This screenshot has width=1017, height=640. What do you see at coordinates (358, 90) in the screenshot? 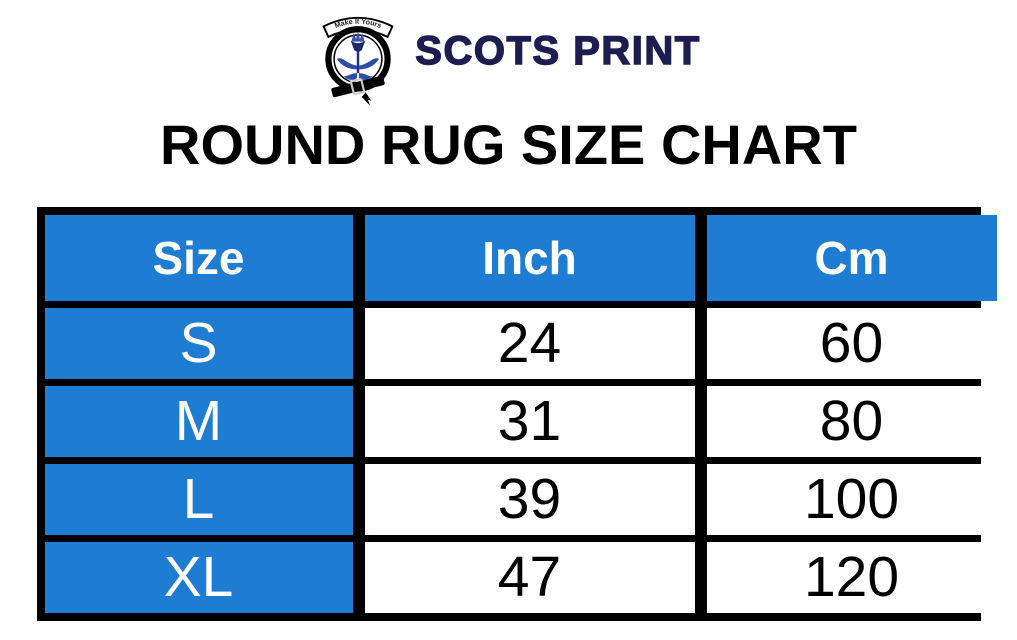
I see `belt-buckle-icon` at bounding box center [358, 90].